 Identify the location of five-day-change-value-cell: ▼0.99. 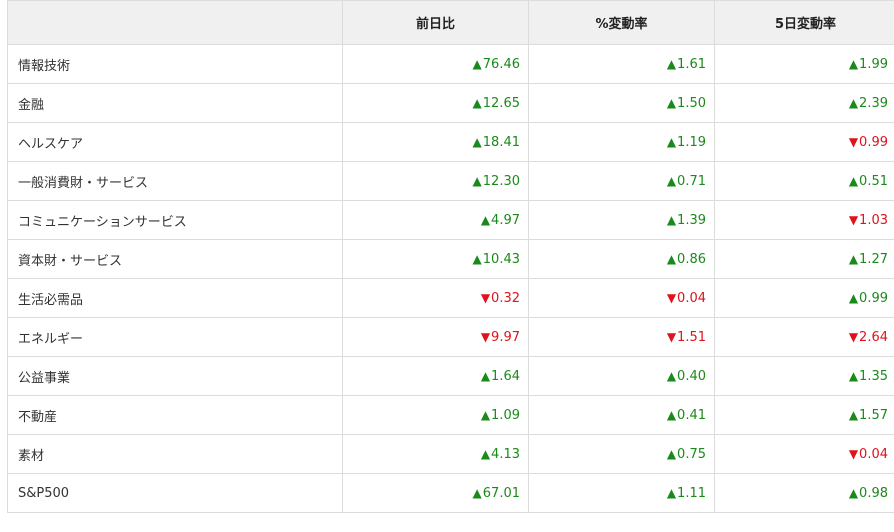
(804, 142).